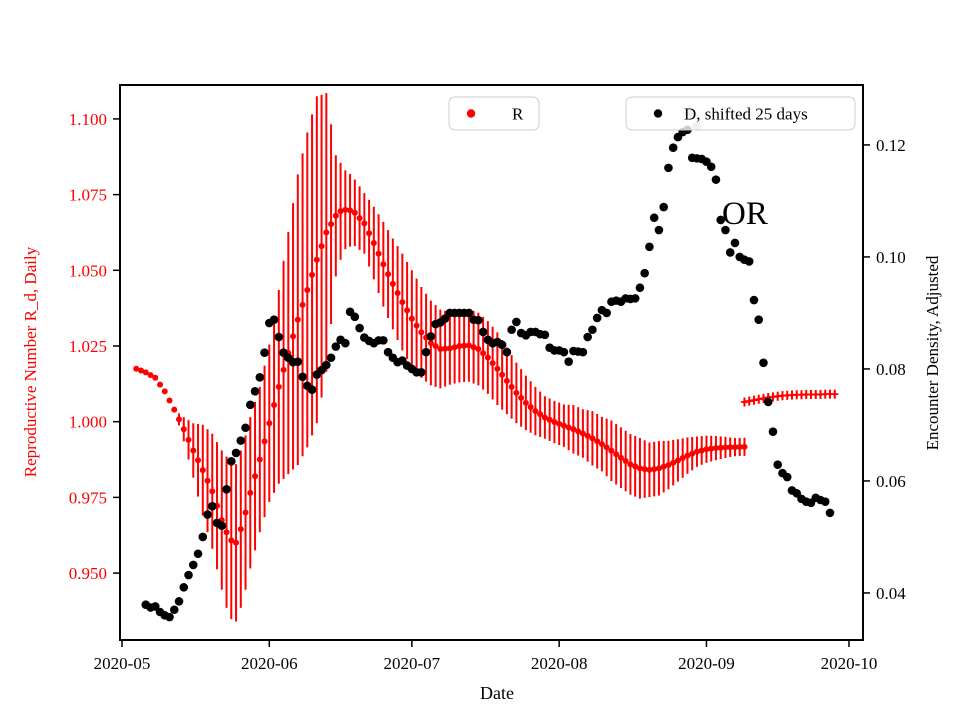 The height and width of the screenshot is (720, 960). Describe the element at coordinates (269, 663) in the screenshot. I see `x-tick-label: 2020-06` at that location.